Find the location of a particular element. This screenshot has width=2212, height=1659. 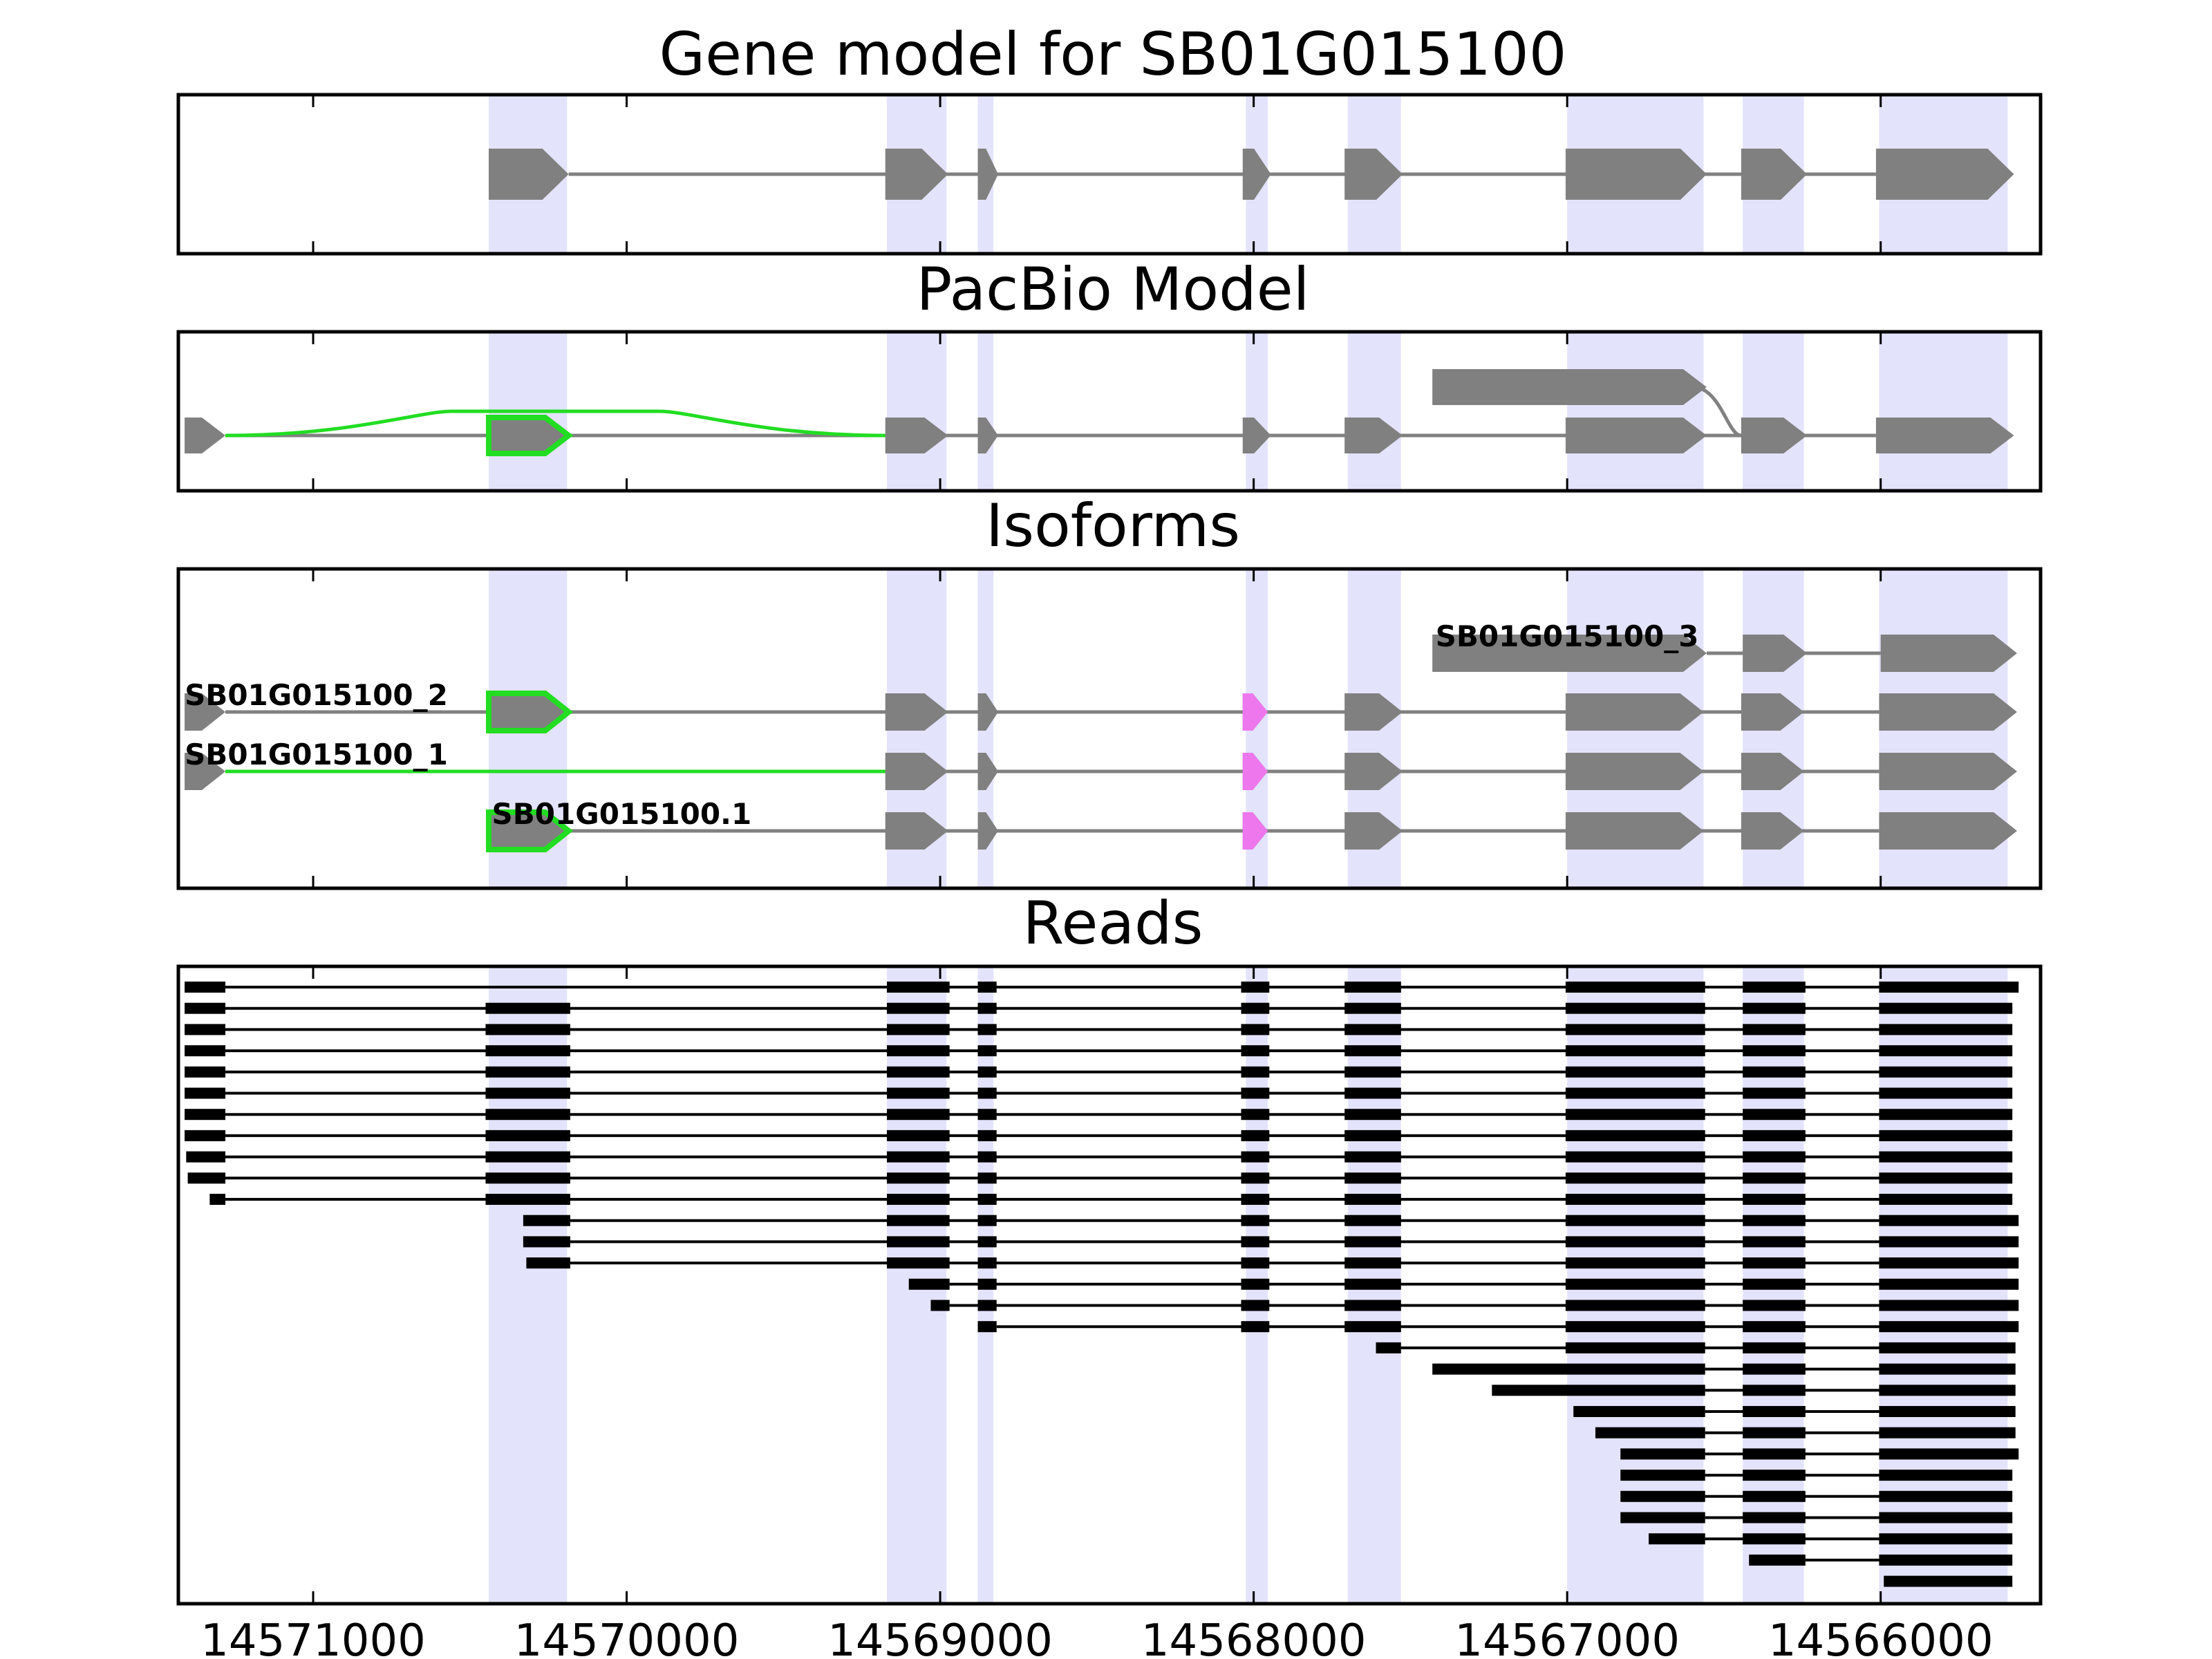

panel-frame-pacbio is located at coordinates (1110, 412).